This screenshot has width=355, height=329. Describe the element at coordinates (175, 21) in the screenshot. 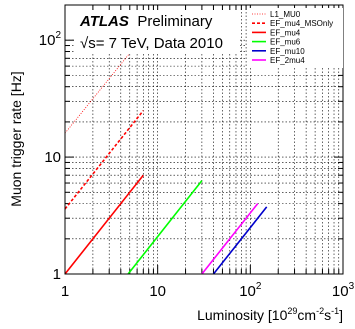

I see `atlas-status: Preliminary` at that location.